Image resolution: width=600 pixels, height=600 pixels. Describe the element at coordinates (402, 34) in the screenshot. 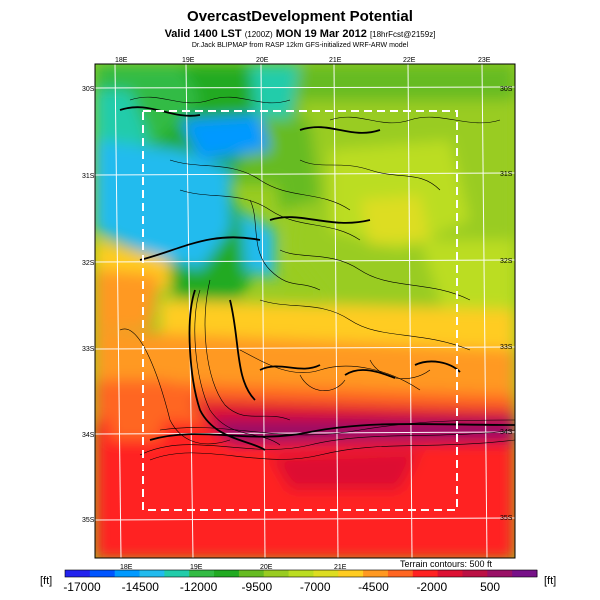

I see `forecast-hour: [18hrFcst@2159z]` at that location.